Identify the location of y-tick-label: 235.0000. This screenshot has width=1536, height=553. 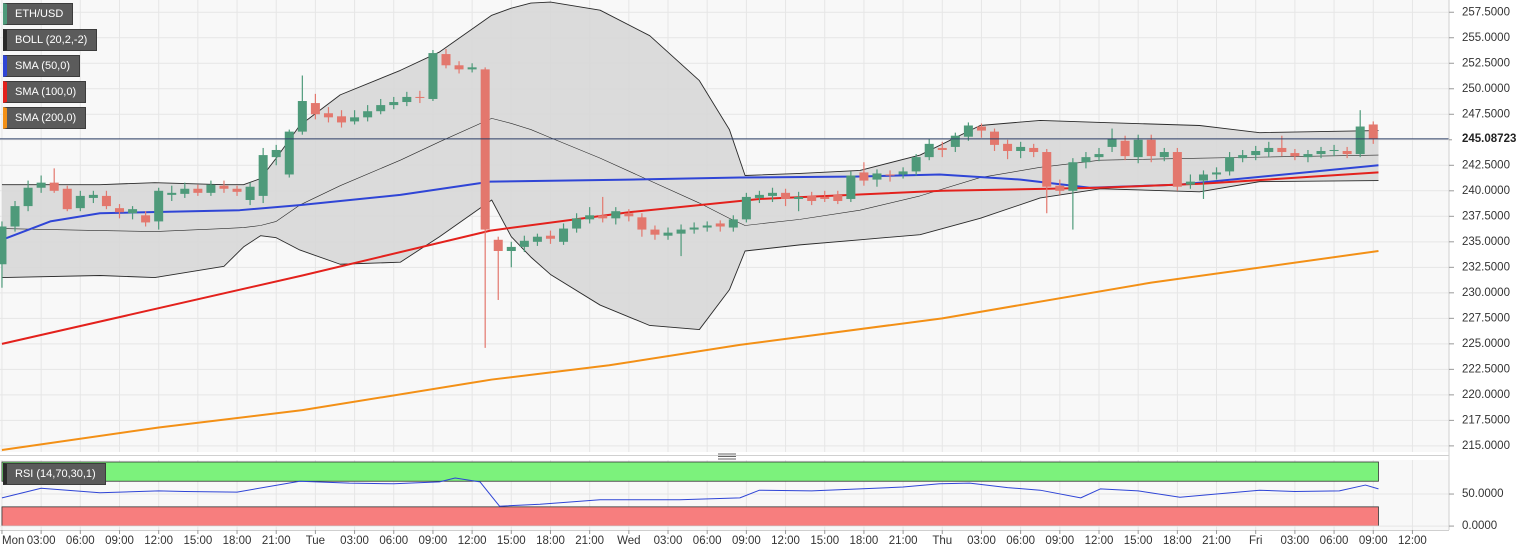
(1486, 242).